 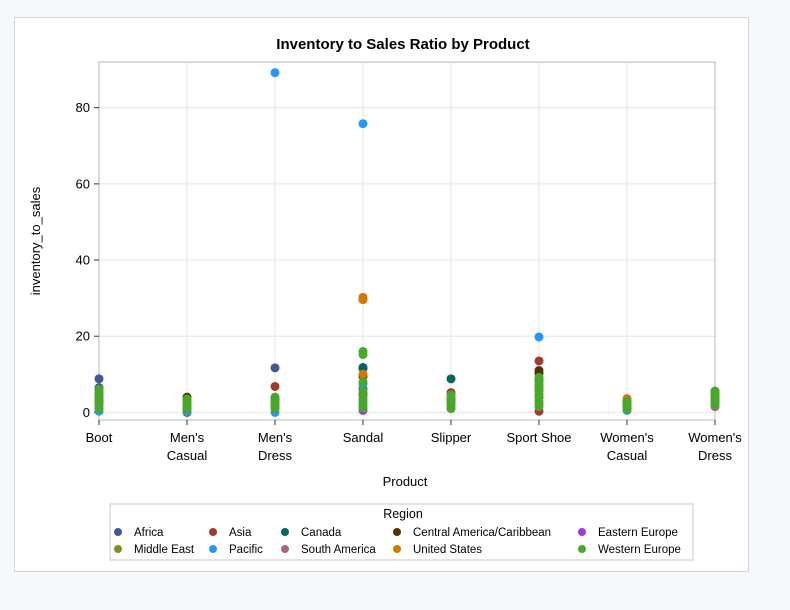 What do you see at coordinates (338, 550) in the screenshot?
I see `legend-entry-label: South America` at bounding box center [338, 550].